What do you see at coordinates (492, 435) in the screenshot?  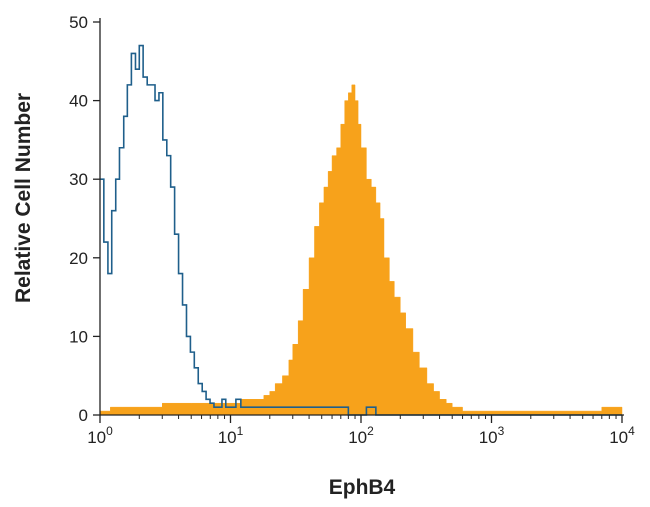 I see `x-tick-label: 10³` at bounding box center [492, 435].